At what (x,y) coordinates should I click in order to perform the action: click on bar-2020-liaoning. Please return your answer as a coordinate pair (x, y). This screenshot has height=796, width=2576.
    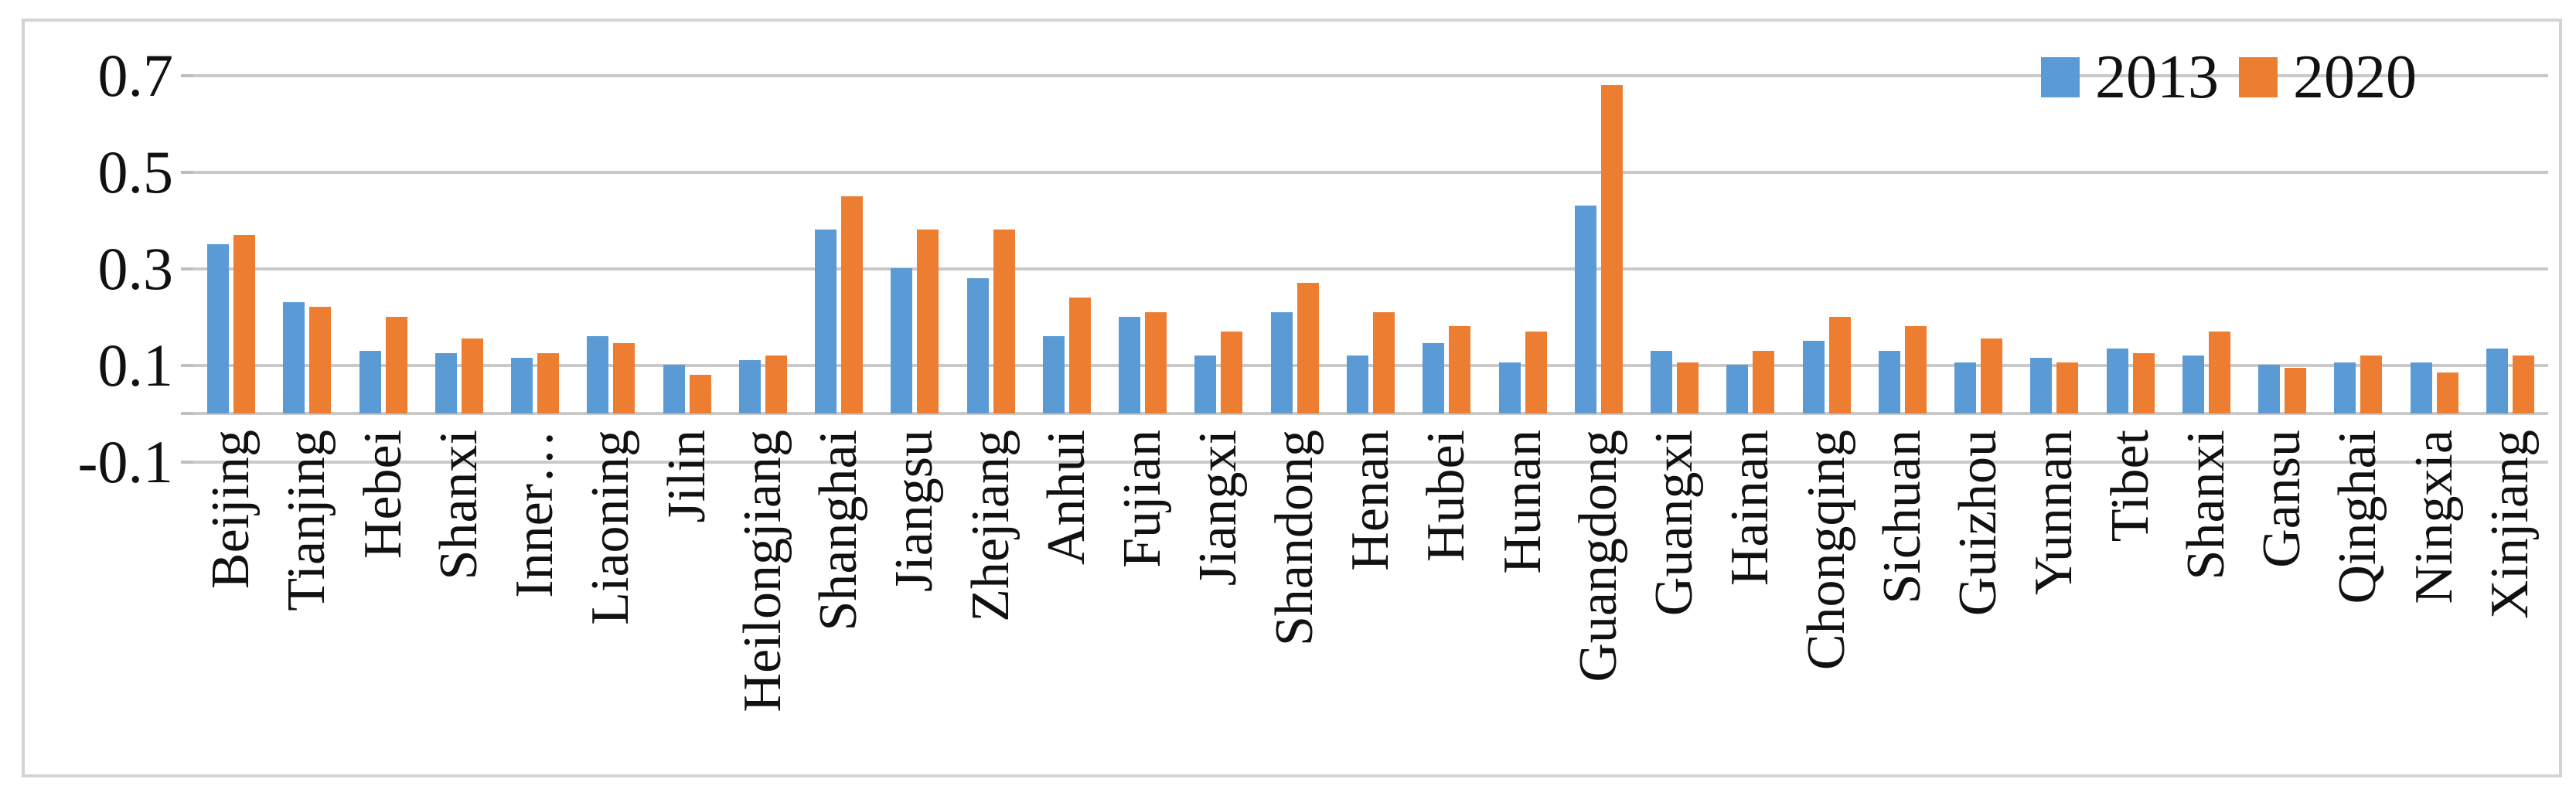
    Looking at the image, I should click on (624, 378).